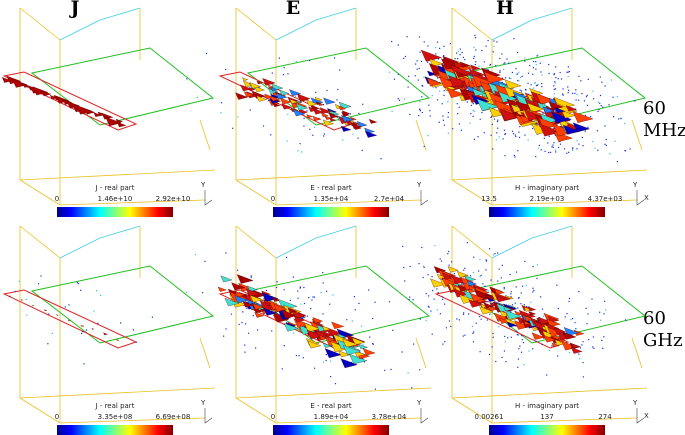  What do you see at coordinates (173, 417) in the screenshot?
I see `colorbar-tick-label: 6.69e+08` at bounding box center [173, 417].